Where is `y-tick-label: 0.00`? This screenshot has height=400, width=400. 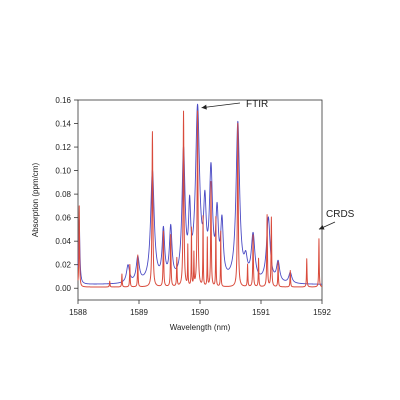 y-tick-label: 0.00 is located at coordinates (63, 288).